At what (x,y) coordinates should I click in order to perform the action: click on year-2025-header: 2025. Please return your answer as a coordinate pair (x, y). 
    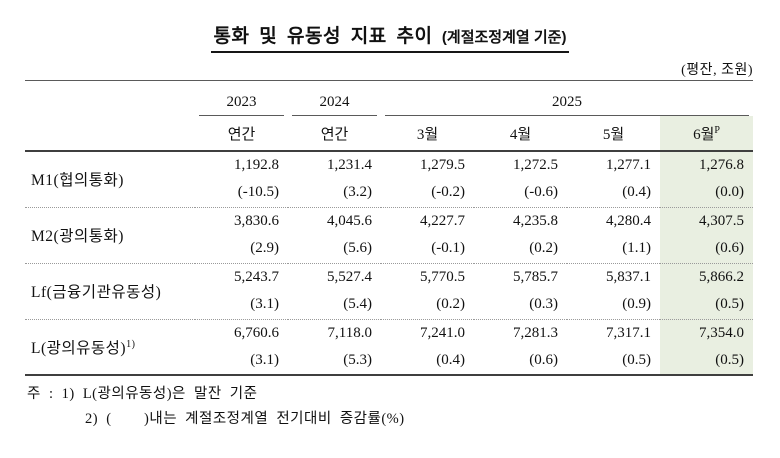
    Looking at the image, I should click on (567, 98).